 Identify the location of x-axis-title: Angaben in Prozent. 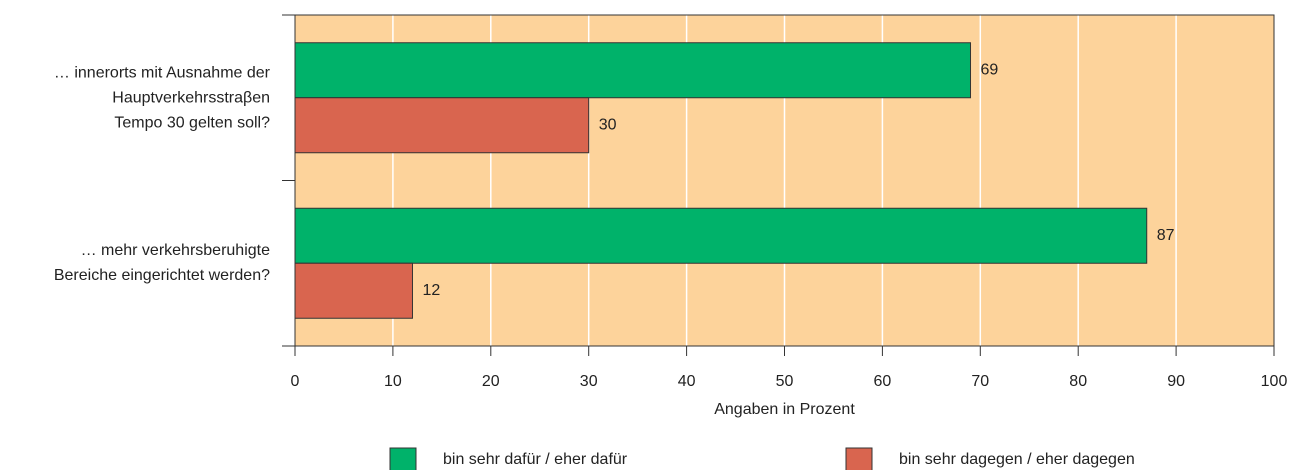
(784, 409).